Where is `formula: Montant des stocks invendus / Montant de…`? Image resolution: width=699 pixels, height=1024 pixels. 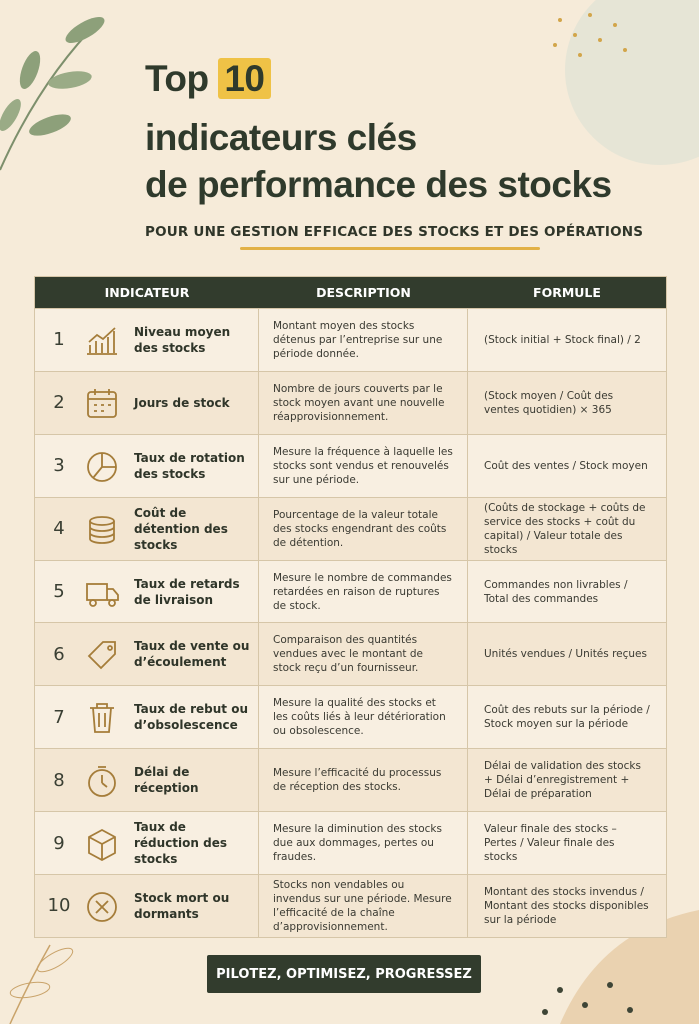 formula: Montant des stocks invendus / Montant de… is located at coordinates (566, 905).